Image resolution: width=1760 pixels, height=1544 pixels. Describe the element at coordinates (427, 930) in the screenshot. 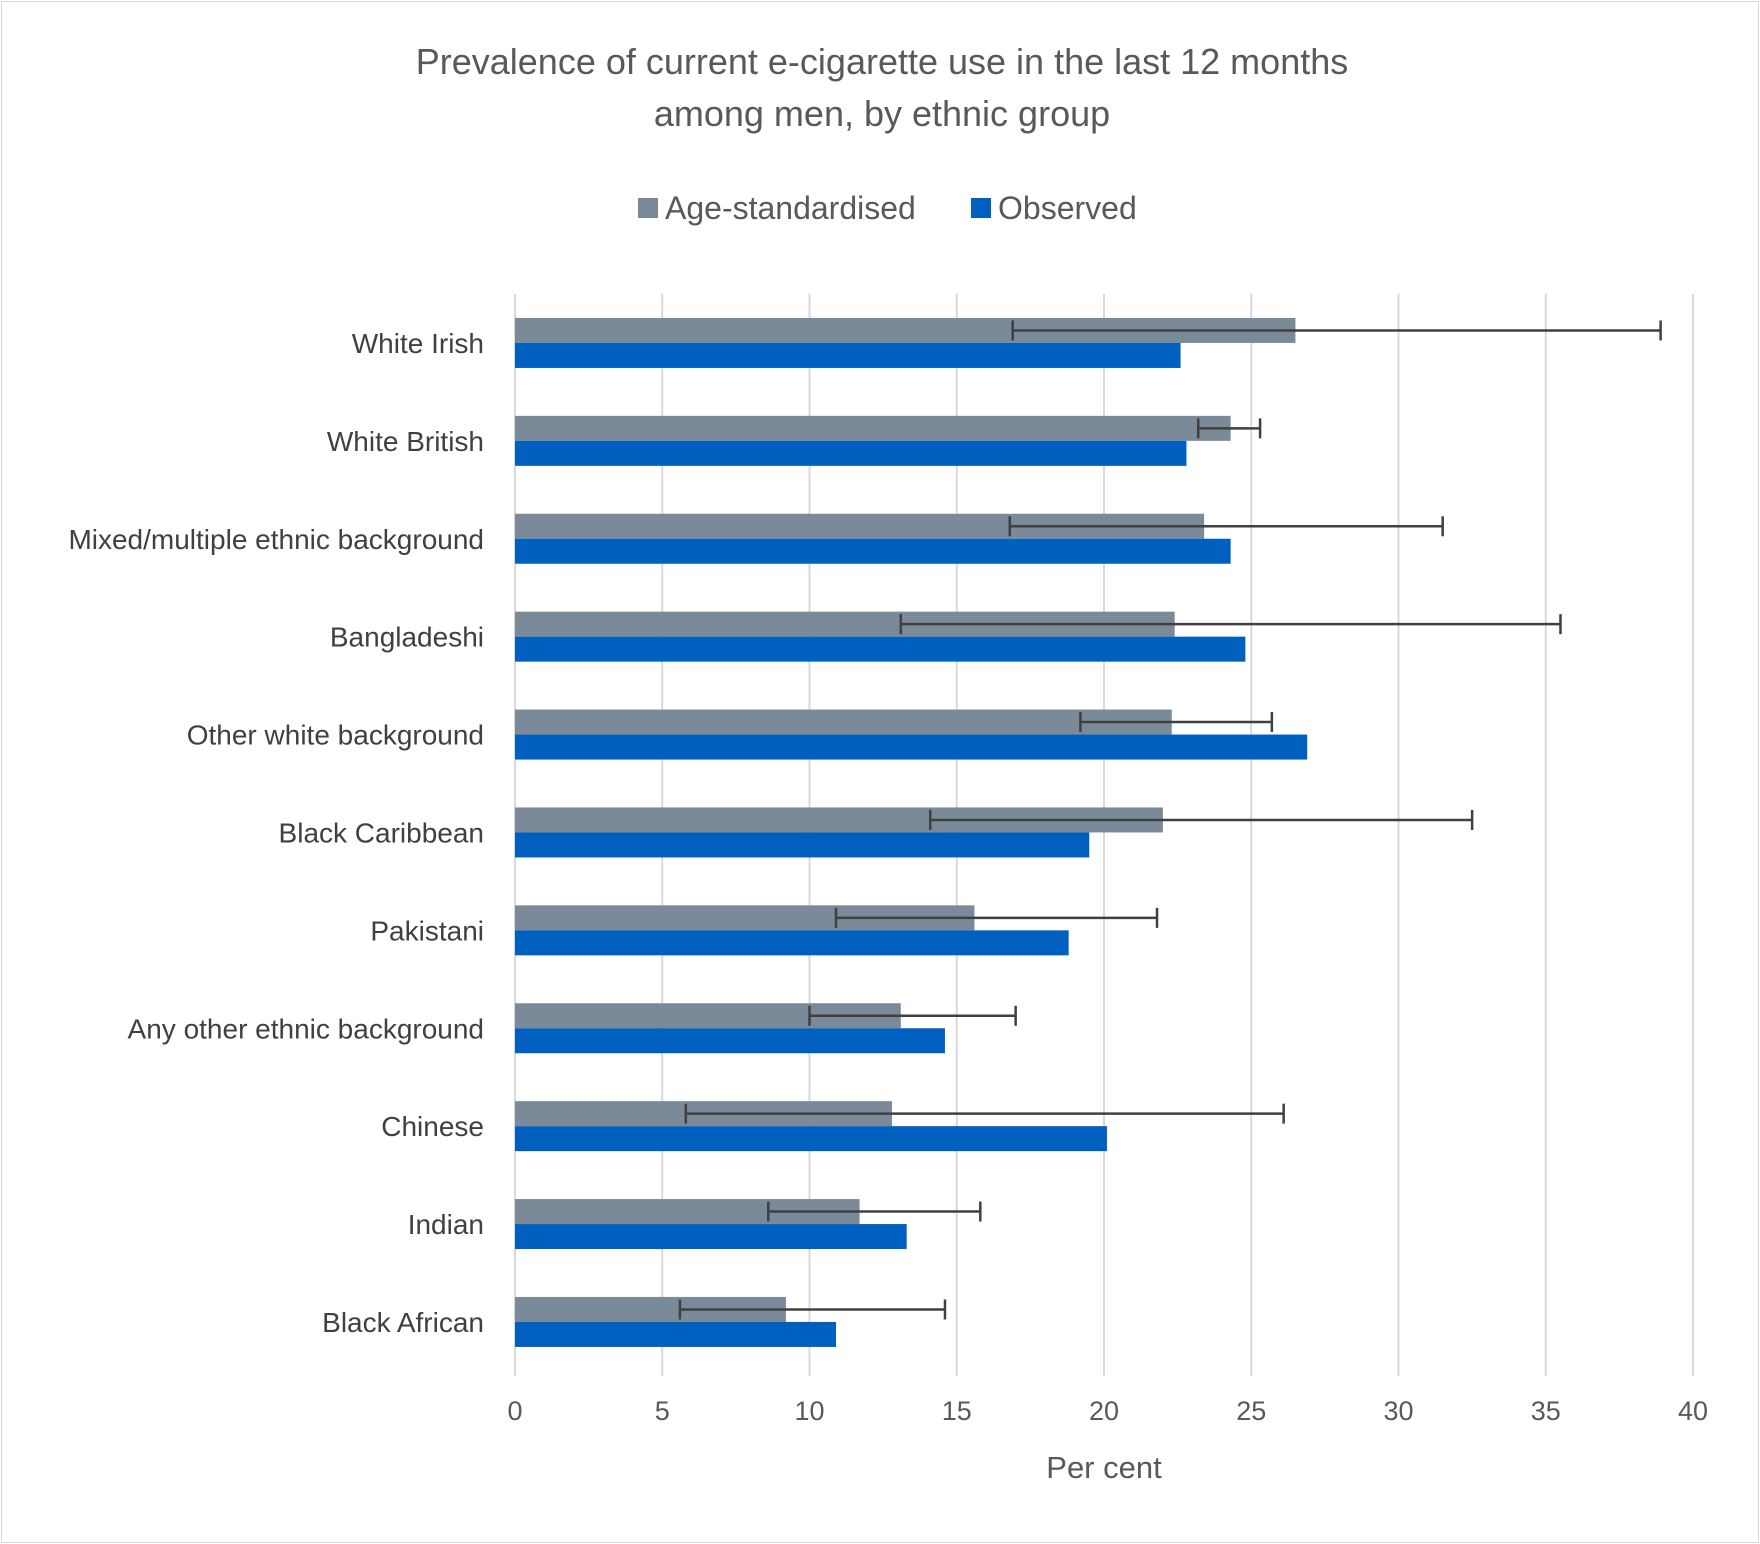

I see `category-label: Pakistani` at that location.